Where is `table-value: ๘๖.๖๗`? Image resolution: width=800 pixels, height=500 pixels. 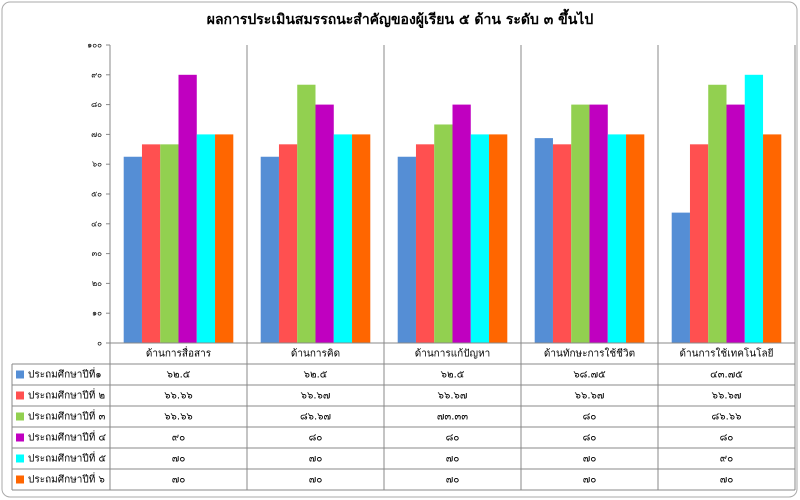 table-value: ๘๖.๖๗ is located at coordinates (315, 417).